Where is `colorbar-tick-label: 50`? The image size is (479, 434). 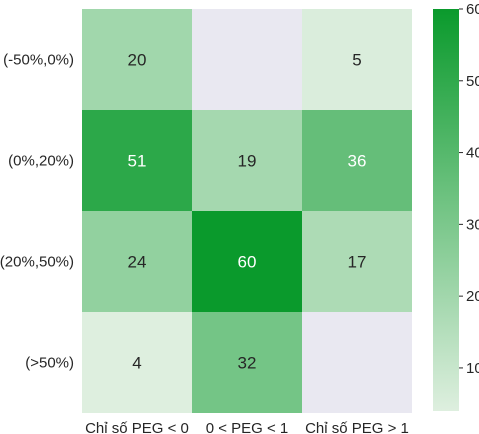 colorbar-tick-label: 50 is located at coordinates (472, 81).